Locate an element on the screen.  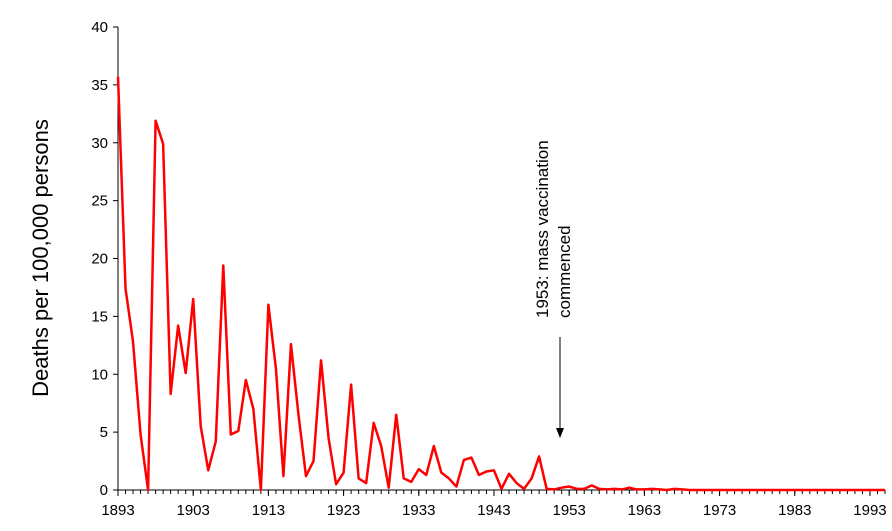
x-tick-label: 1893 is located at coordinates (117, 510).